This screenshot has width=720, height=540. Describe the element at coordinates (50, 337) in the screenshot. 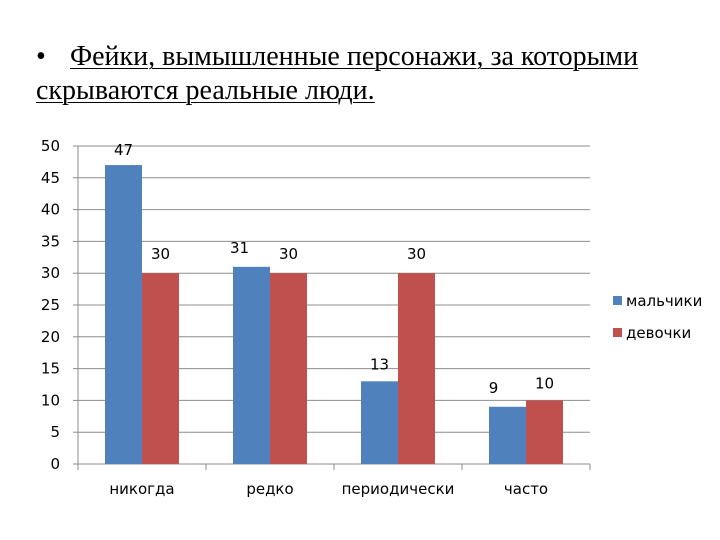

I see `y-tick-label: 20` at that location.